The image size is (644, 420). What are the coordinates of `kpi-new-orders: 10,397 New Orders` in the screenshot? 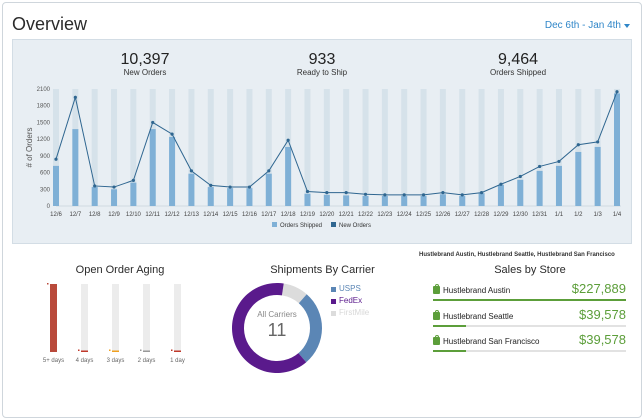 It's located at (145, 64).